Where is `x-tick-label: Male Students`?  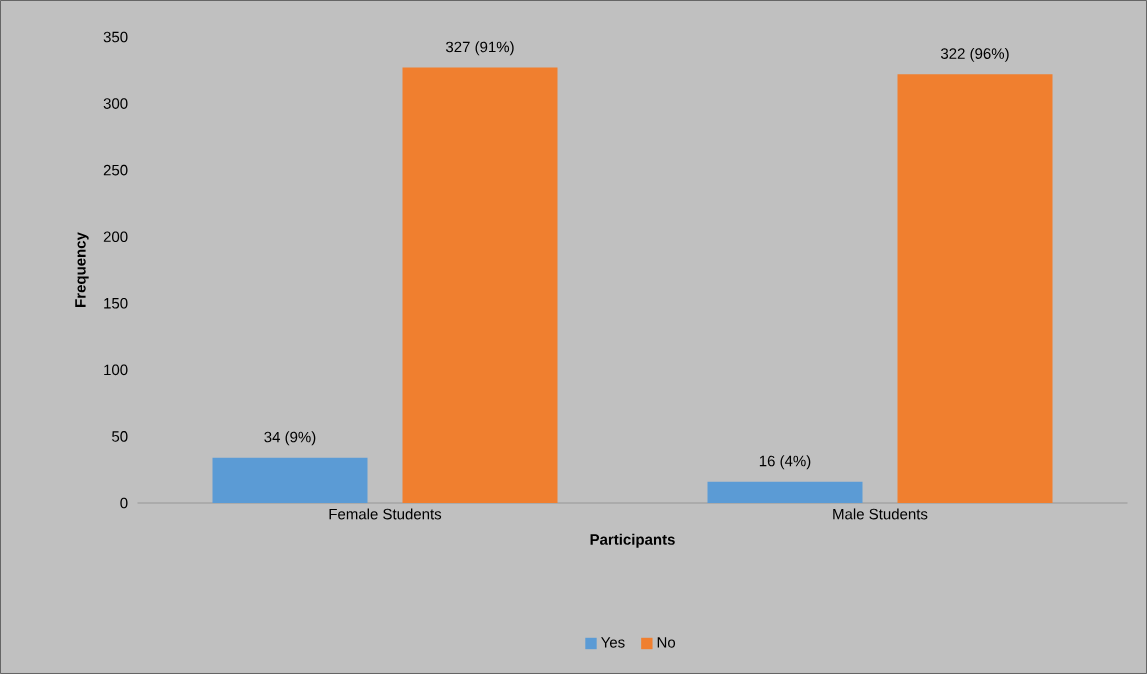
x-tick-label: Male Students is located at coordinates (880, 514).